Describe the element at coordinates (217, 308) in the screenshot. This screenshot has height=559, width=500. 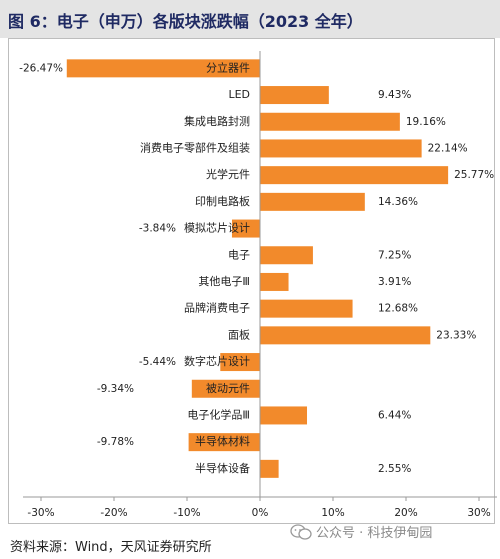
I see `category-label-9: 品牌消费电子` at that location.